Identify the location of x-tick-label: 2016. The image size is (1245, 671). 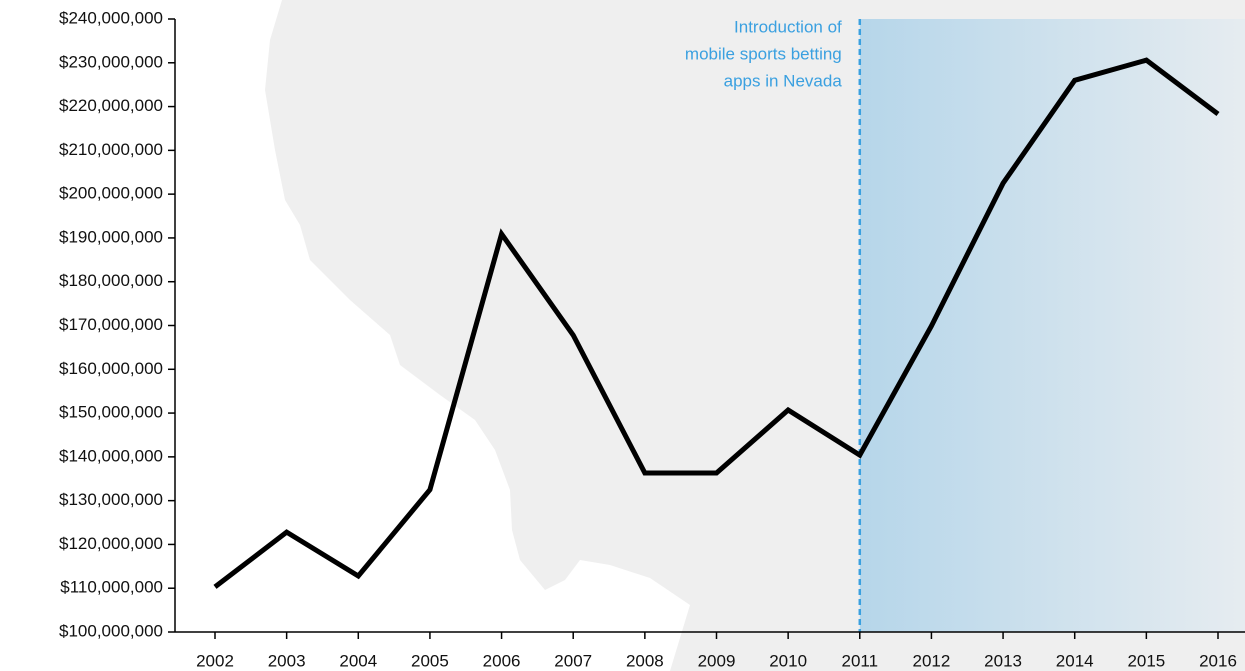
(1218, 660).